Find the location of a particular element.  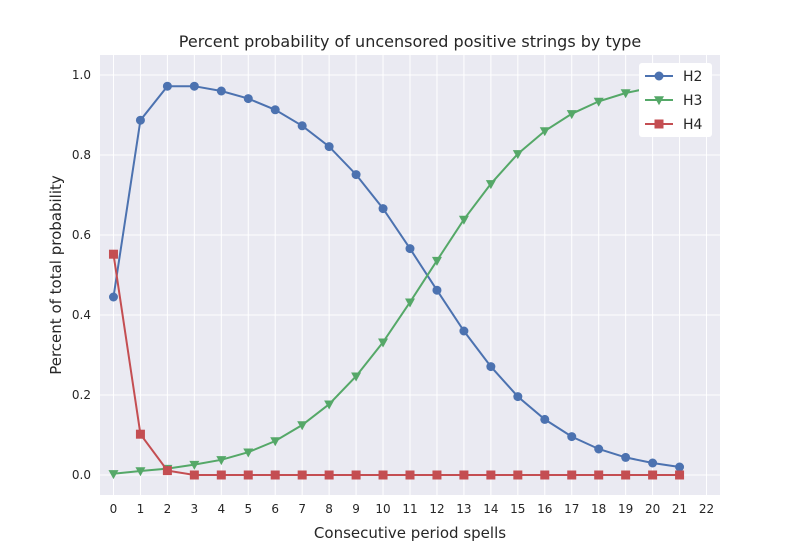

y-tick-label: 0.8 is located at coordinates (81, 155).